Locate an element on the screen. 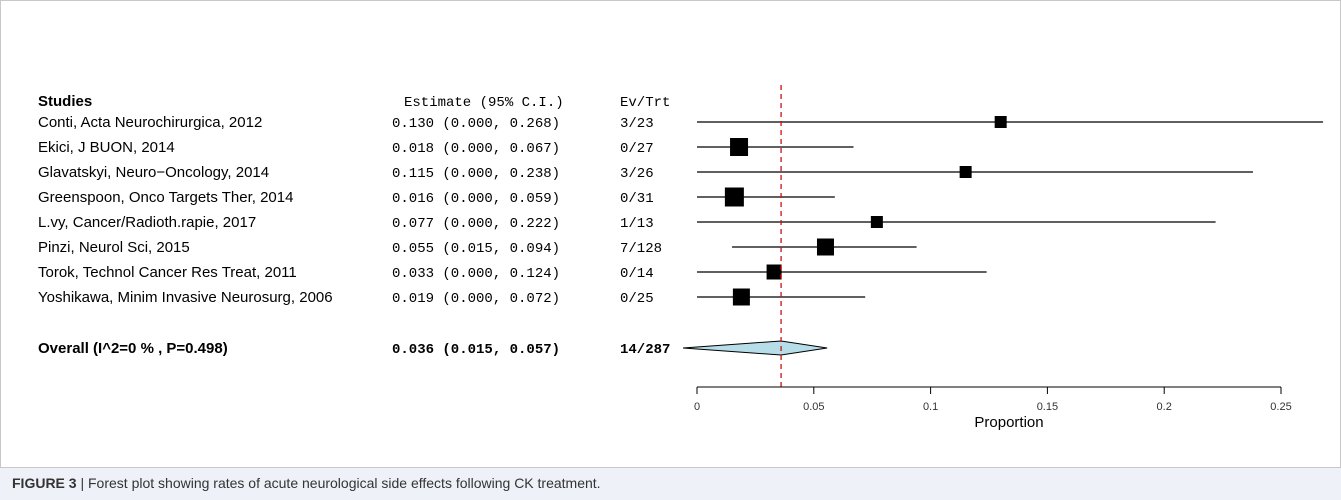  study-estimate-ci: 0.018 (0.000, 0.067) is located at coordinates (476, 149).